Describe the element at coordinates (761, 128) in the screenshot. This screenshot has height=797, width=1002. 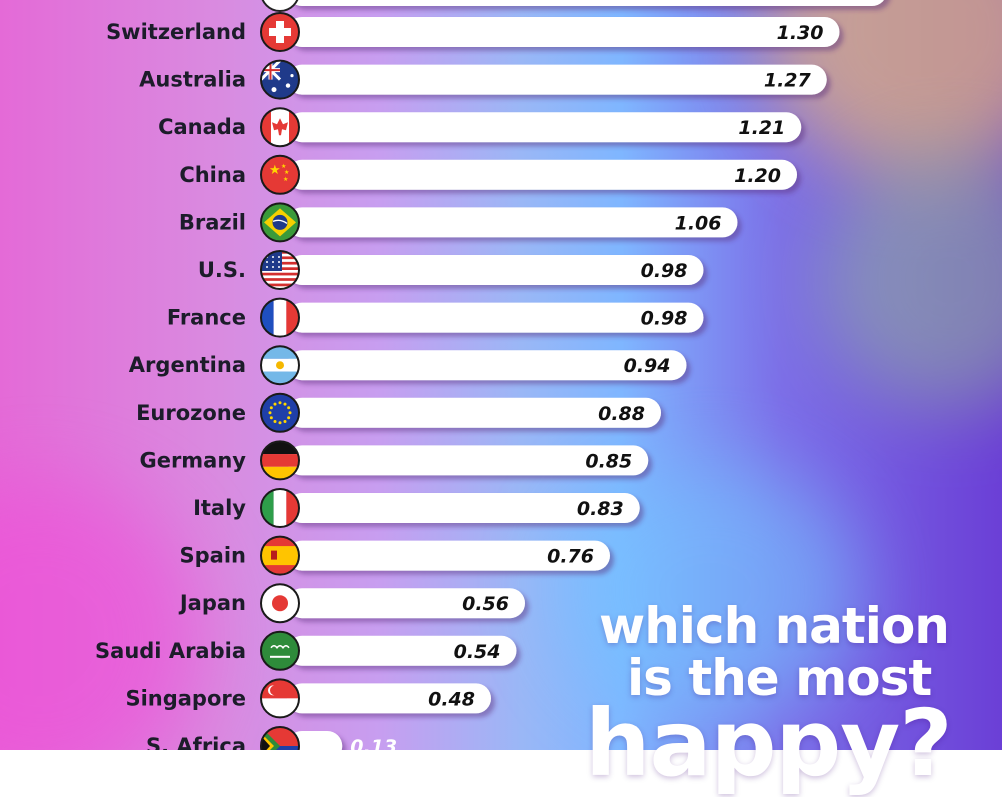
I see `value-label: 1.21` at that location.